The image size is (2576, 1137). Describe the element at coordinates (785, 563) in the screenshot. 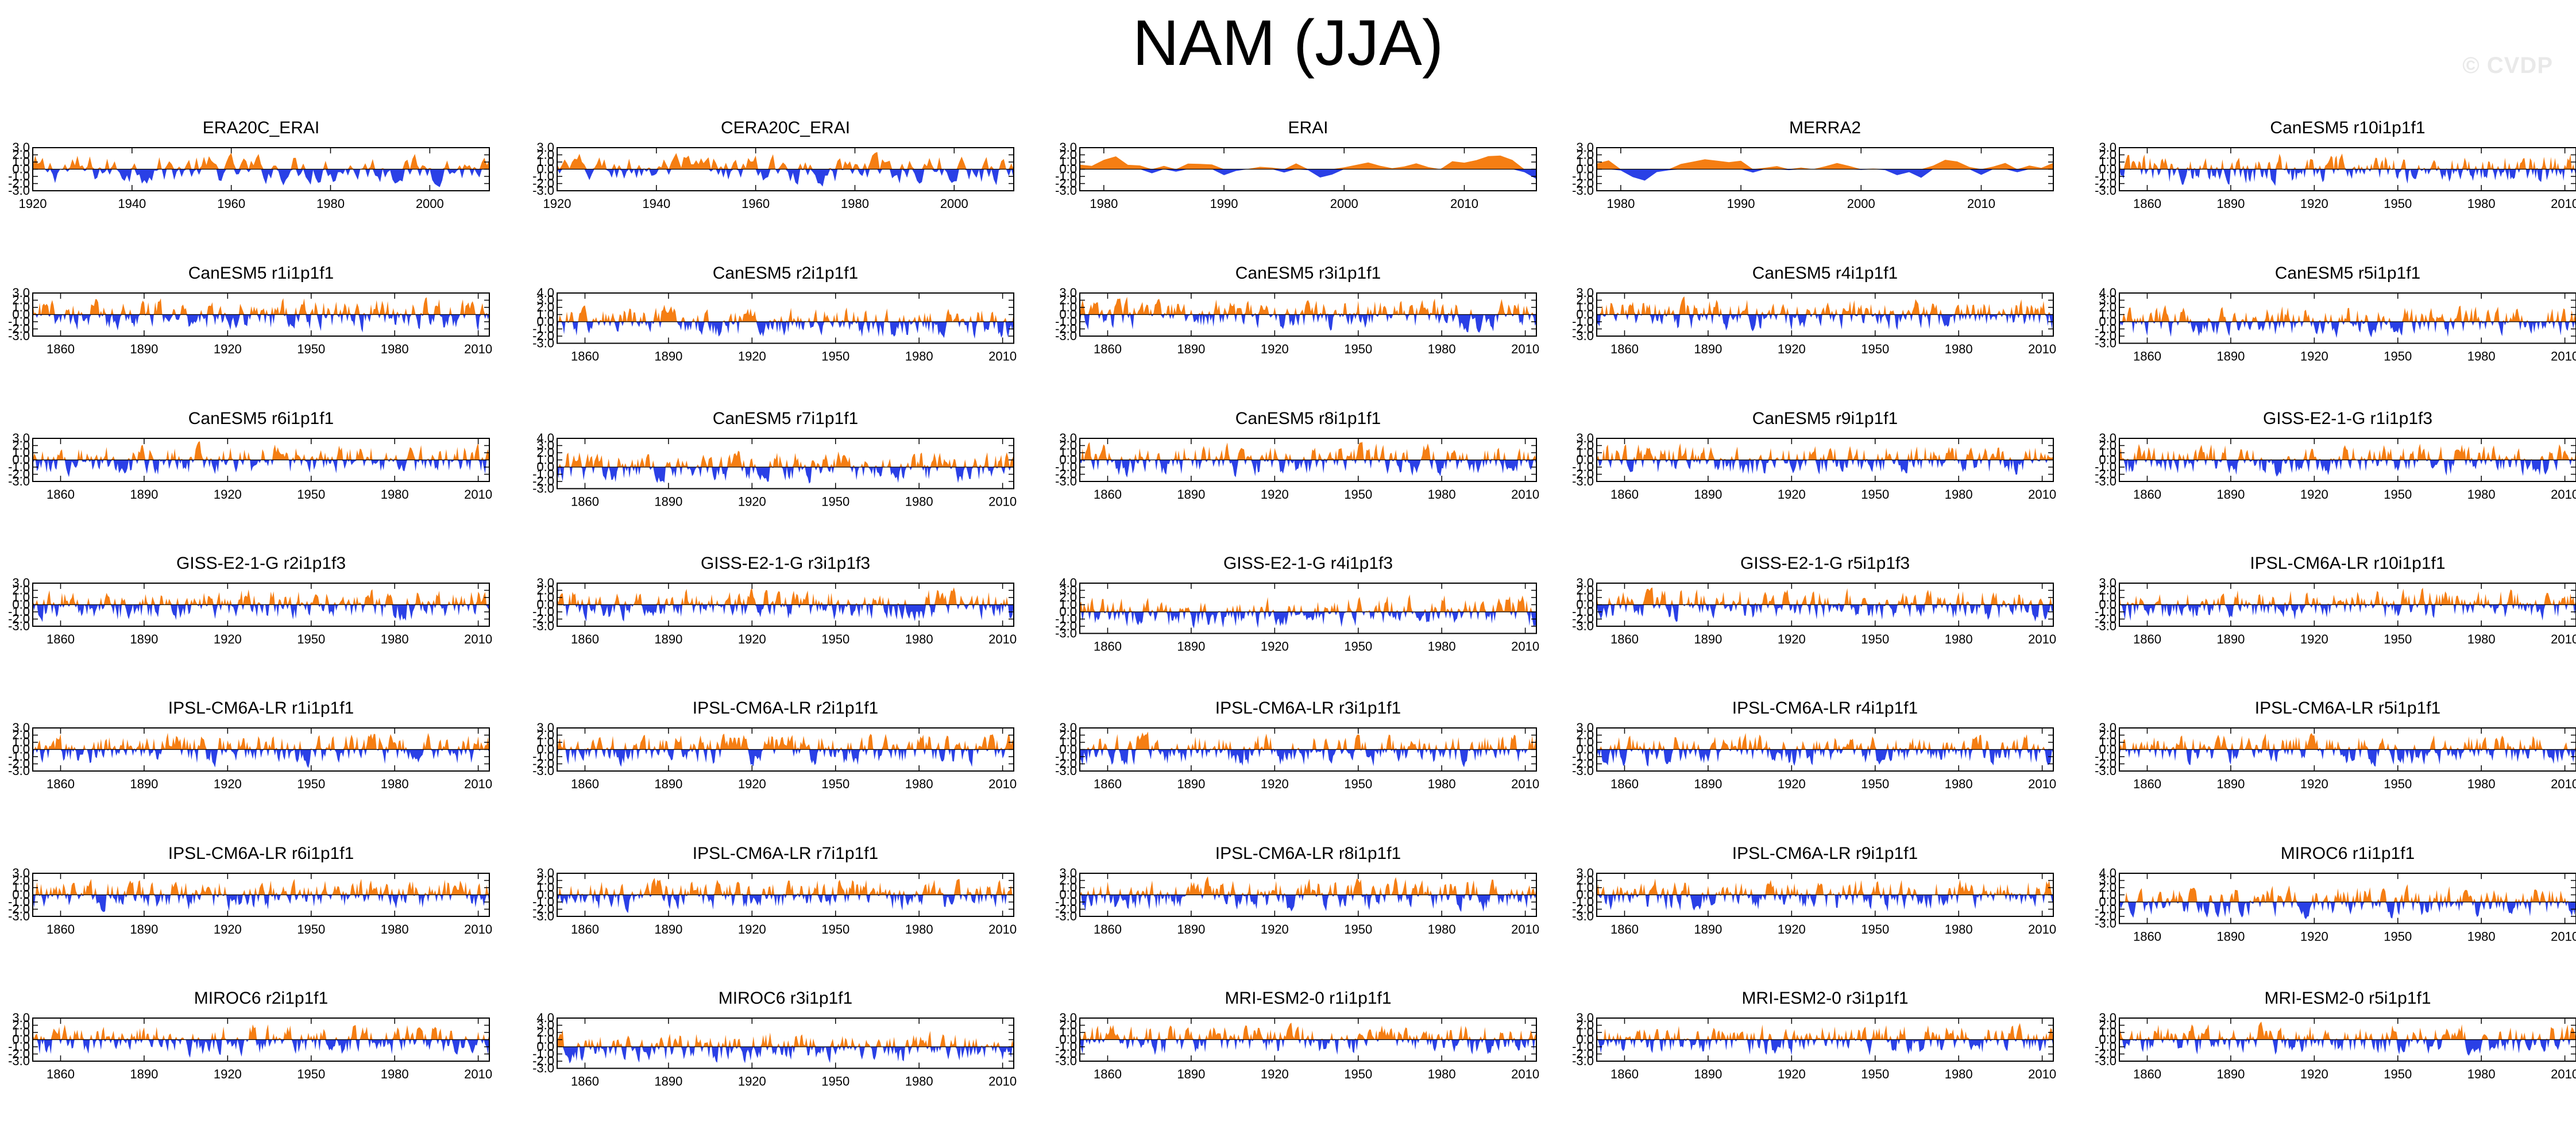

I see `panel-title: GISS-E2-1-G r3i1p1f3` at that location.